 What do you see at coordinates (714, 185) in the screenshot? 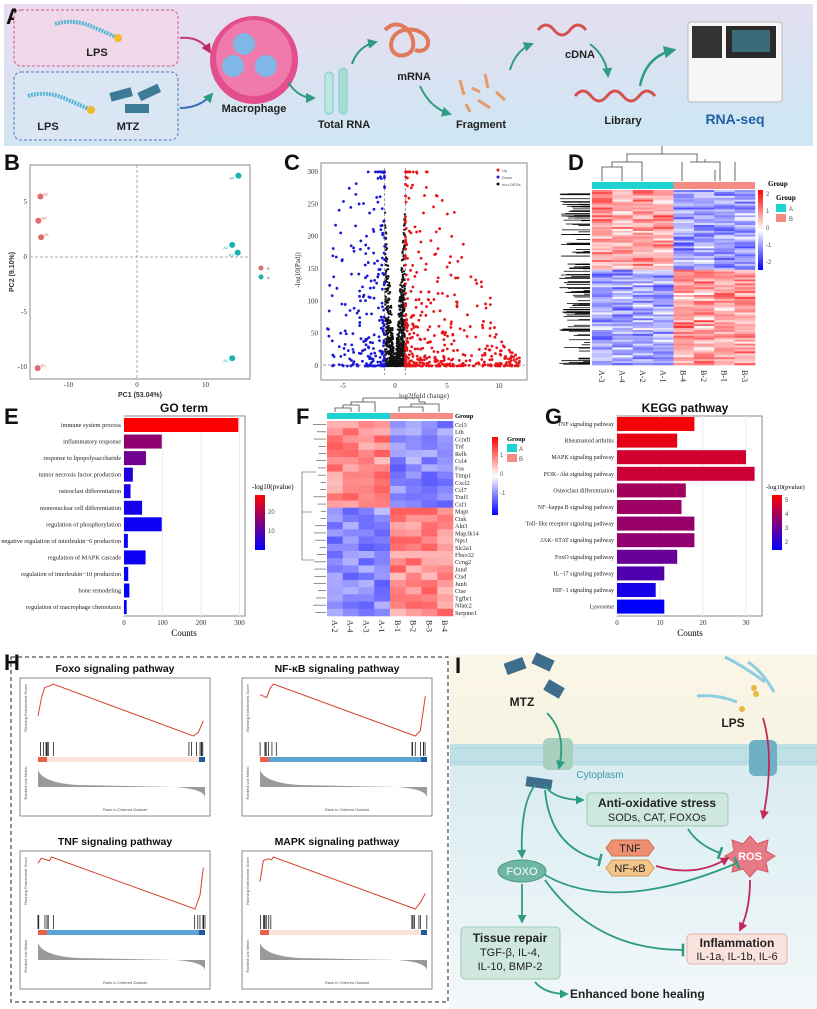
I see `d-group-bar-b` at bounding box center [714, 185].